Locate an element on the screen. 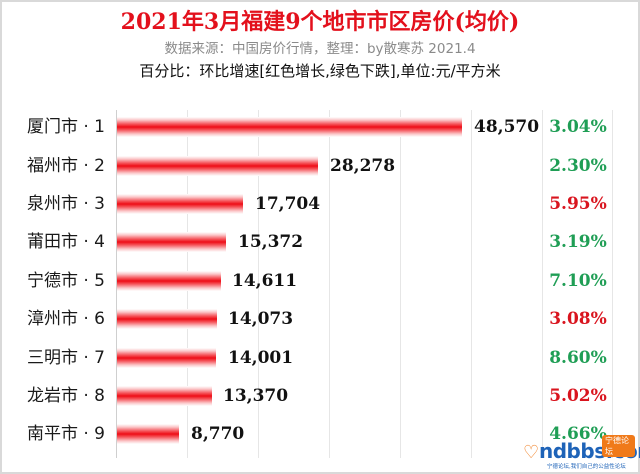 The width and height of the screenshot is (640, 474). value-label: 13,370 is located at coordinates (256, 396).